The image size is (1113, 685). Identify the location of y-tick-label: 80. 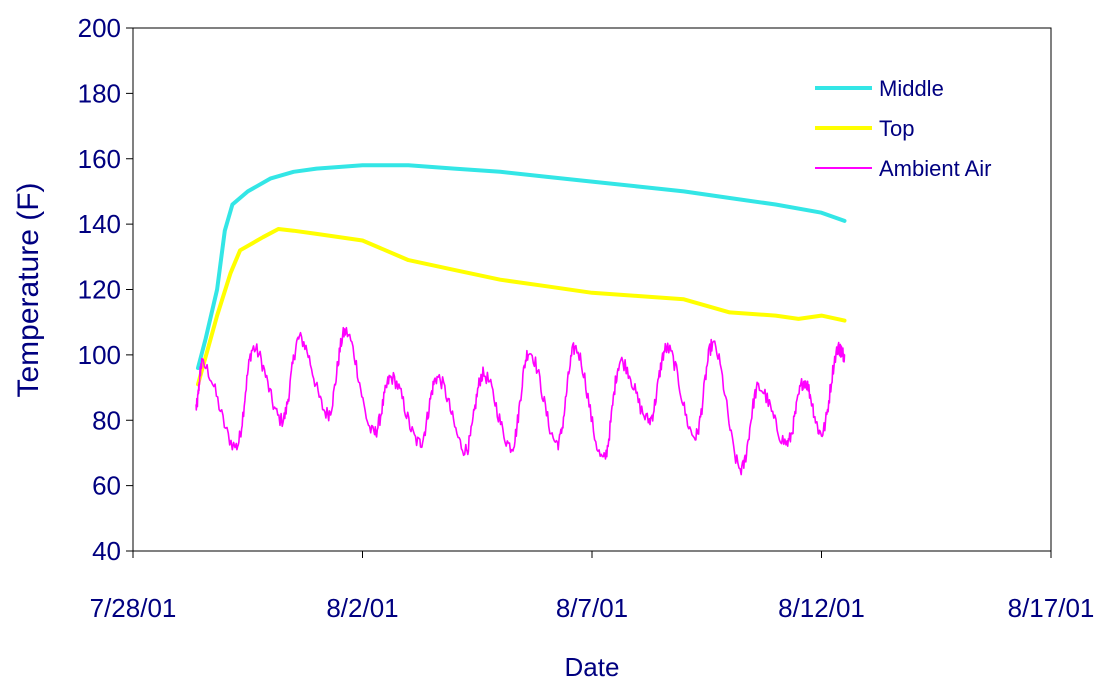
(106, 420).